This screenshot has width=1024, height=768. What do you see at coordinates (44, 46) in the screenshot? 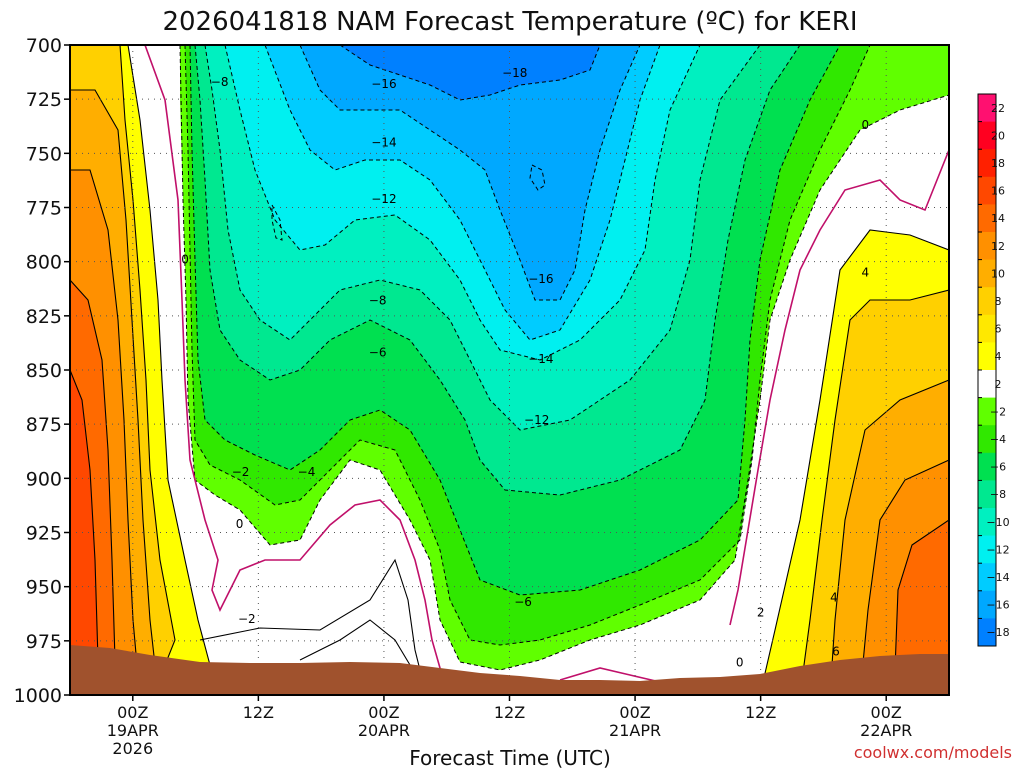
I see `y-tick-label: 700` at bounding box center [44, 46].